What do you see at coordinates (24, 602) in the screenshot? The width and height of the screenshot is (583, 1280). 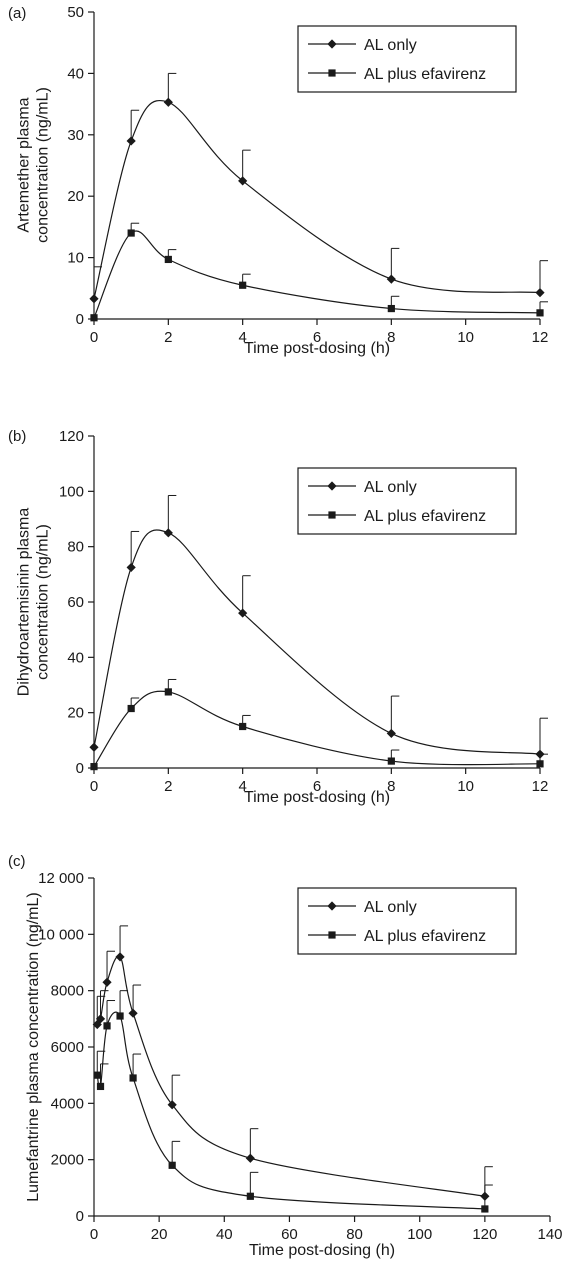 I see `y-axis-title: Dihydroartemisinin plasma` at bounding box center [24, 602].